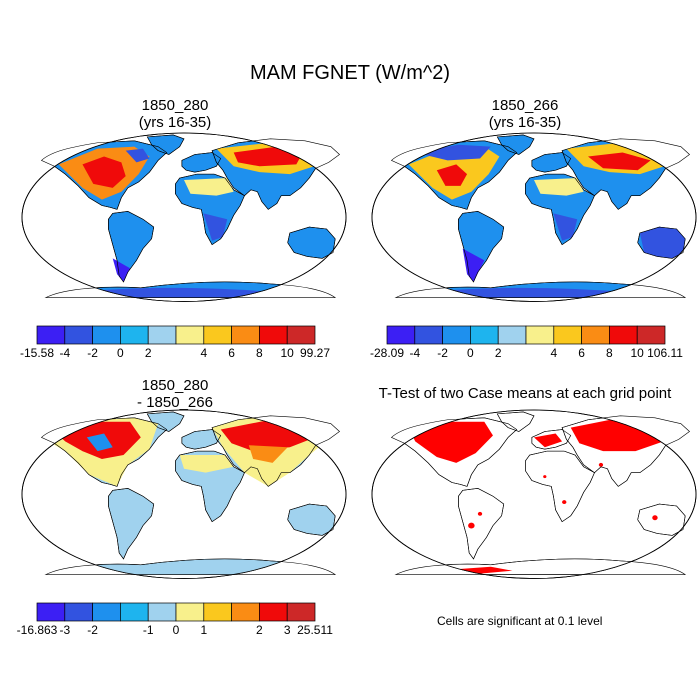 This screenshot has width=700, height=700. I want to click on panel2-title: 1850_266 (yrs 16-35), so click(525, 114).